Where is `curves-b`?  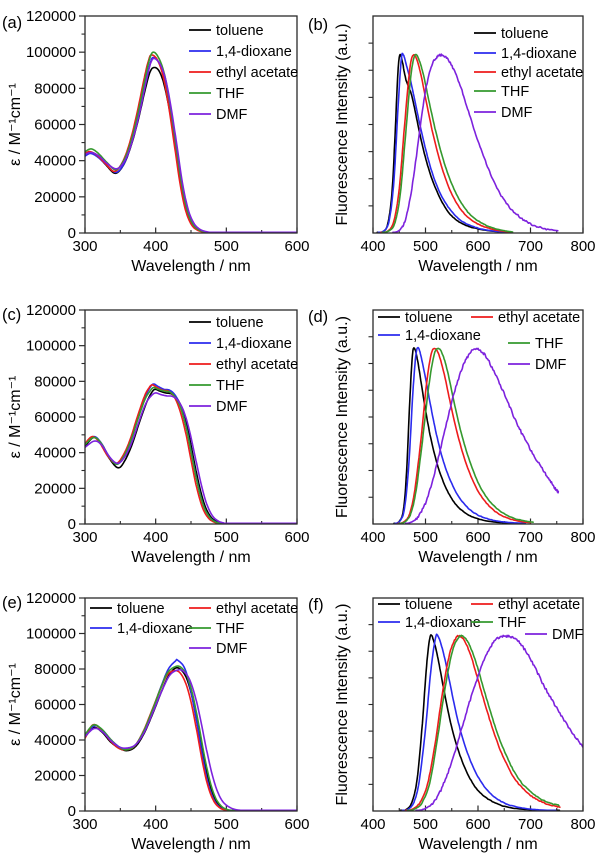 curves-b is located at coordinates (467, 142).